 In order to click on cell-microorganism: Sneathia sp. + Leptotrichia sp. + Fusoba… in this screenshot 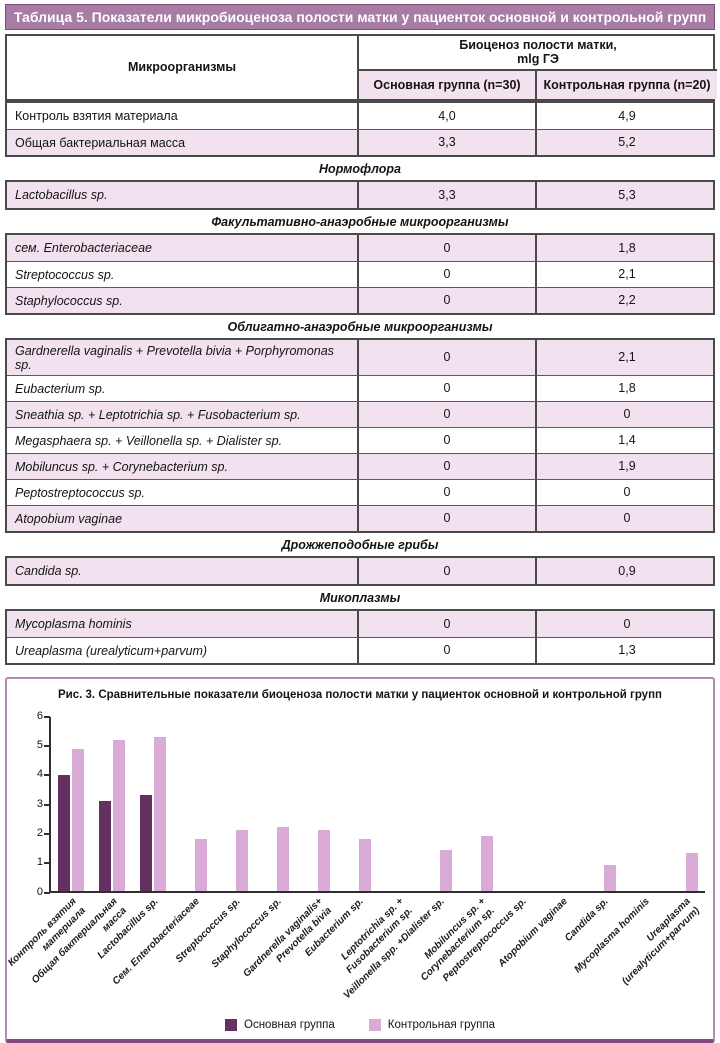, I will do `click(158, 414)`.